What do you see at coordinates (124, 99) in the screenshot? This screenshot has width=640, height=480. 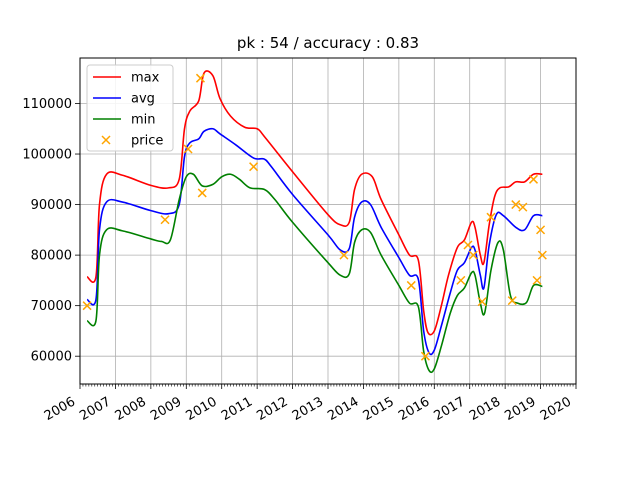 I see `legend-entry-avg: avg` at bounding box center [124, 99].